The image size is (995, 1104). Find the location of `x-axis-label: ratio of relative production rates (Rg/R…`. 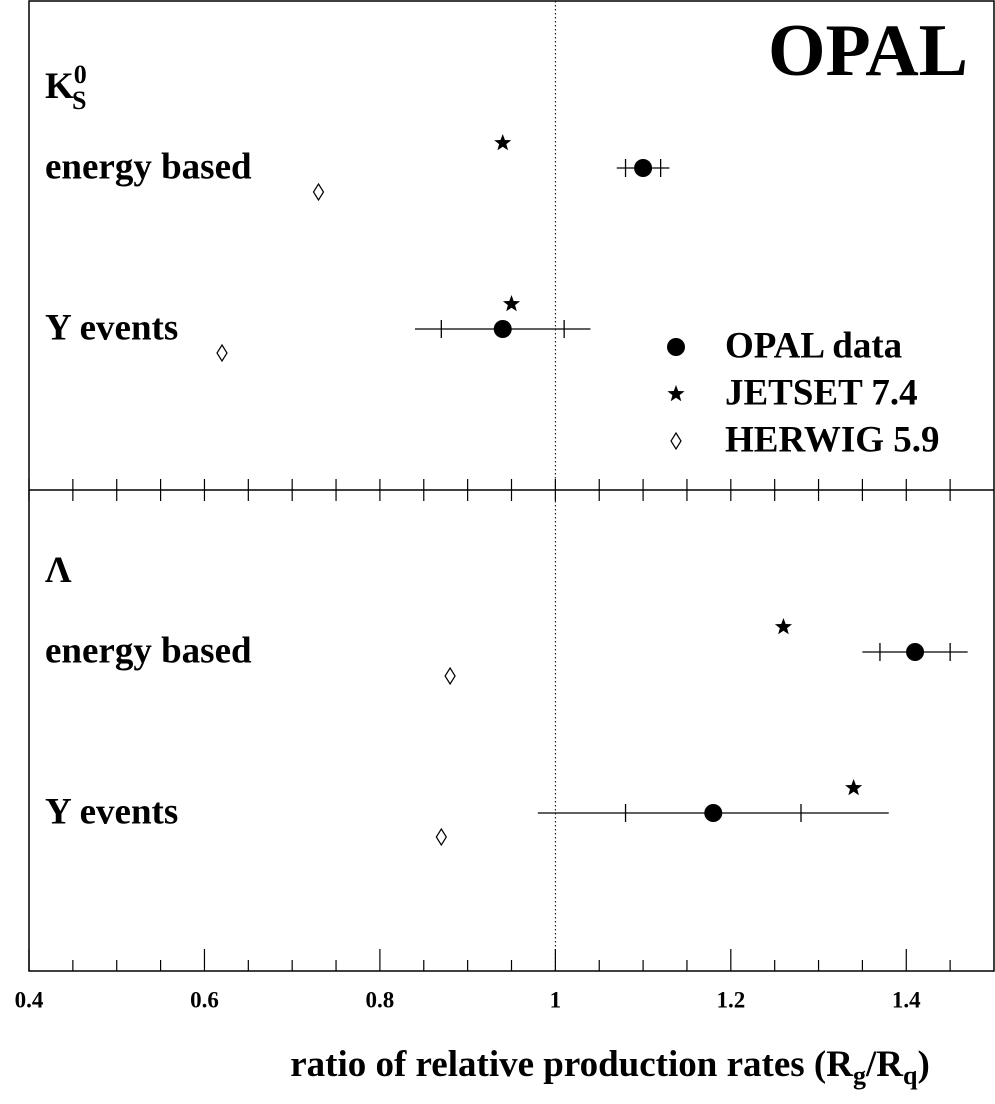

x-axis-label: ratio of relative production rates (Rg/R… is located at coordinates (610, 1066).